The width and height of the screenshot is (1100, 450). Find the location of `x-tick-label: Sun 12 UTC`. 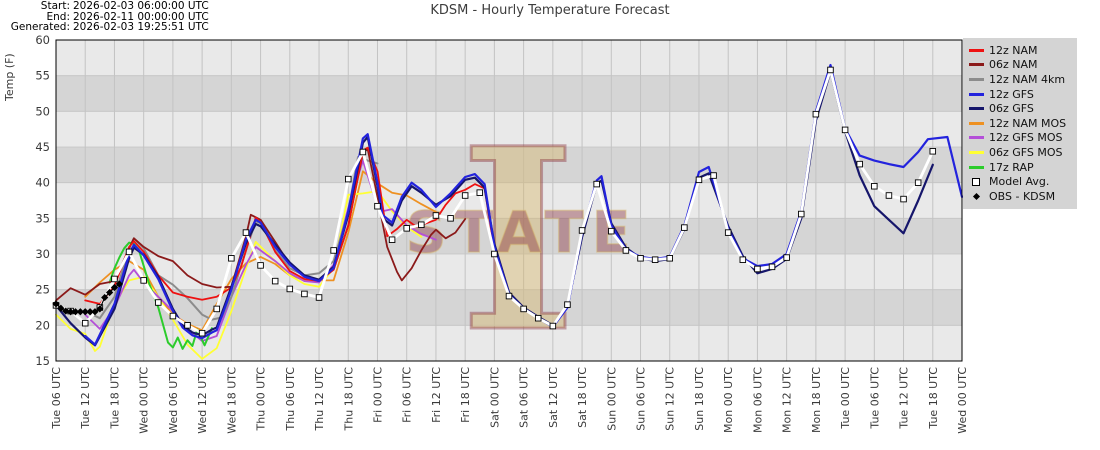

x-tick-label: Sun 12 UTC is located at coordinates (670, 399).